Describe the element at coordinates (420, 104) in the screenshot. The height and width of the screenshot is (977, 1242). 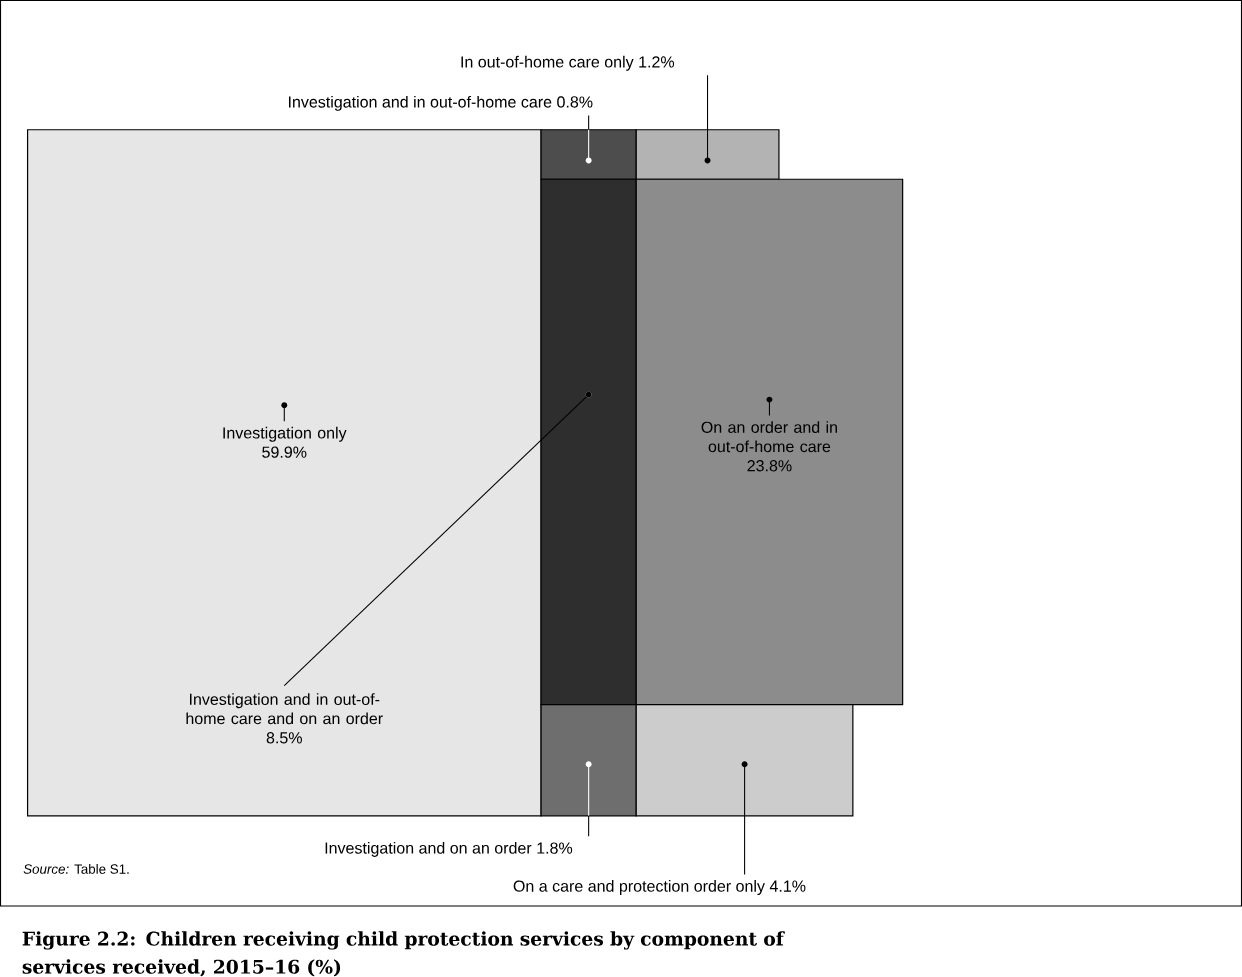
I see `category-label: Investigation and in out-of-home care` at that location.